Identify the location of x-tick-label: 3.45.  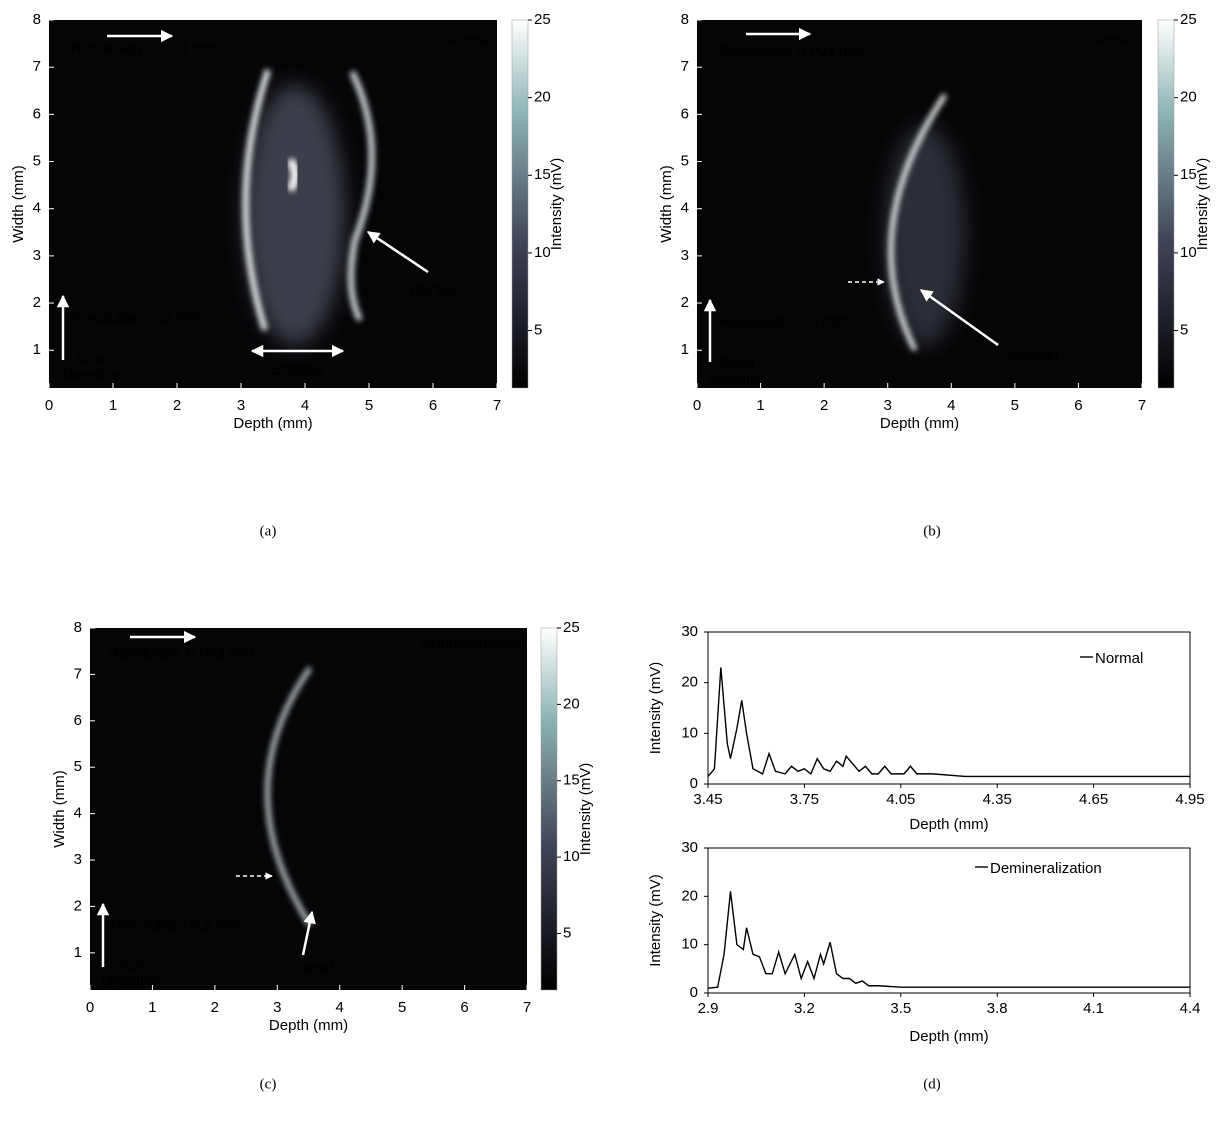
(707, 799).